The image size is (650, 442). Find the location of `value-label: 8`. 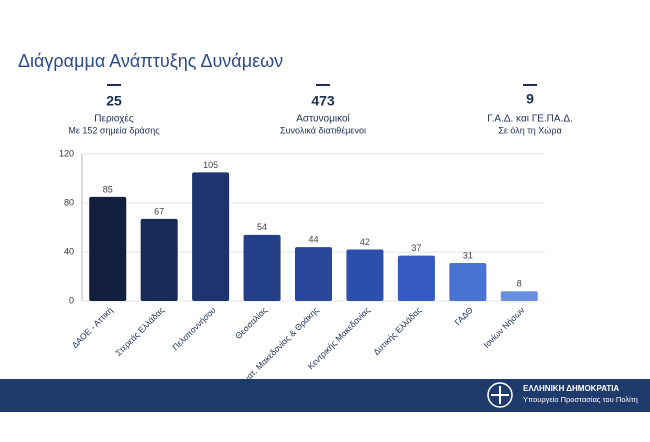

value-label: 8 is located at coordinates (519, 284).